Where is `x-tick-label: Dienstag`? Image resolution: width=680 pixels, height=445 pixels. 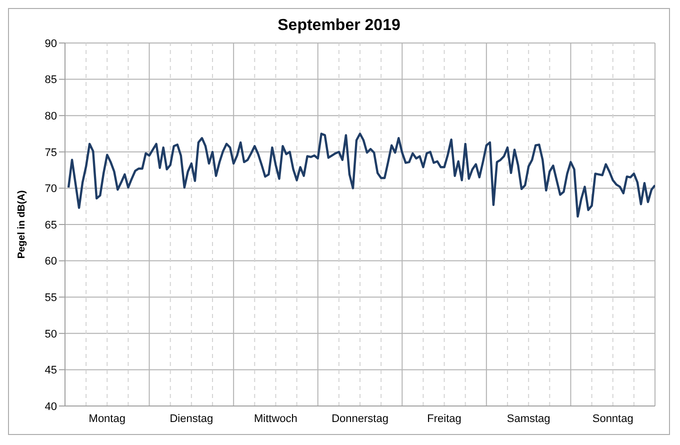 x-tick-label: Dienstag is located at coordinates (192, 418).